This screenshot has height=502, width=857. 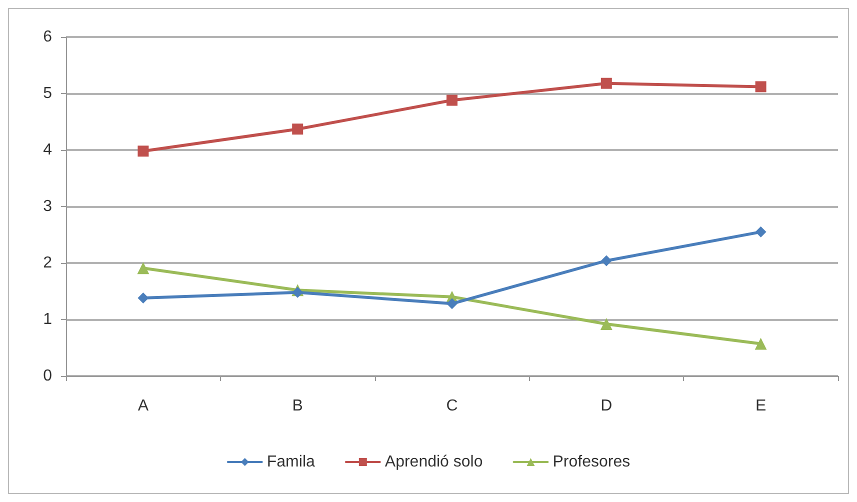 What do you see at coordinates (606, 406) in the screenshot?
I see `x-tick-label: D` at bounding box center [606, 406].